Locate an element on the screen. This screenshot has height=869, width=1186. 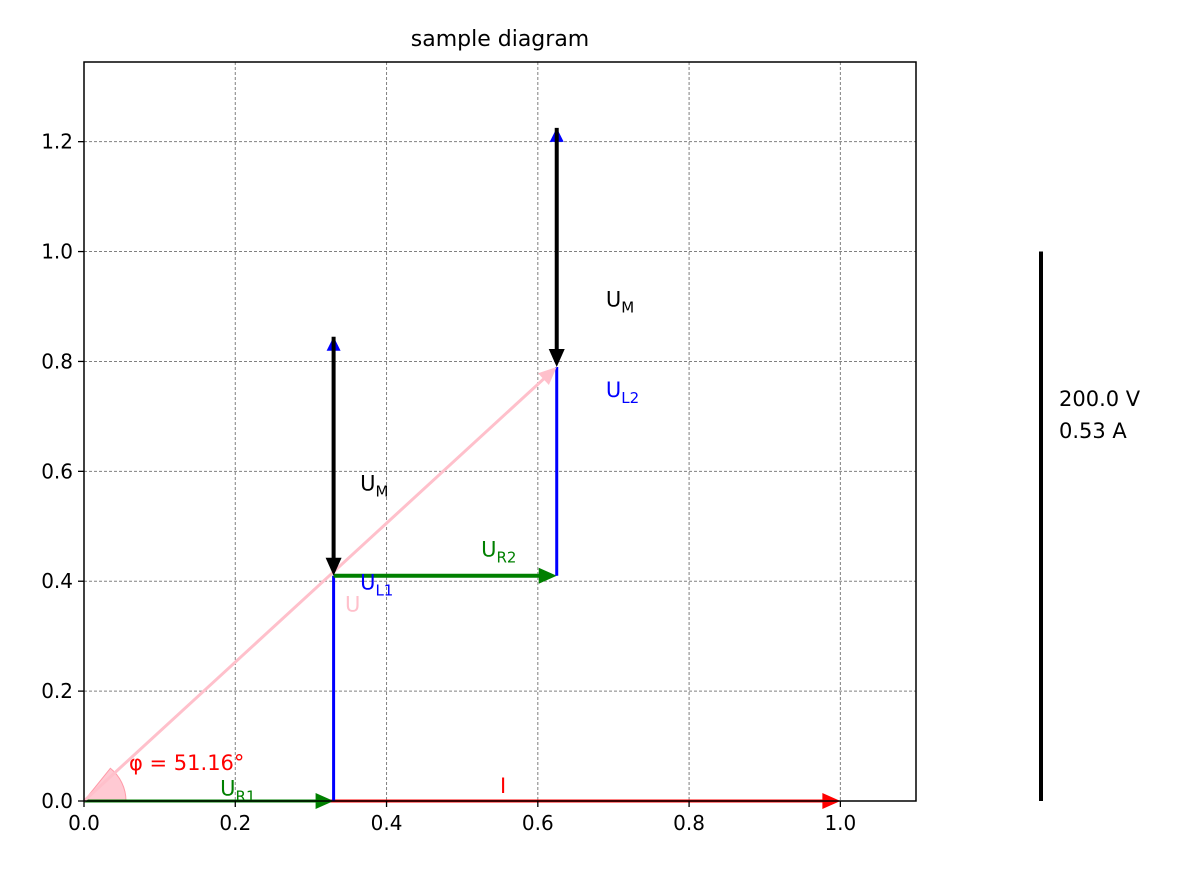
scale-bar: 200.0 V 0.53 A is located at coordinates (1090, 526).